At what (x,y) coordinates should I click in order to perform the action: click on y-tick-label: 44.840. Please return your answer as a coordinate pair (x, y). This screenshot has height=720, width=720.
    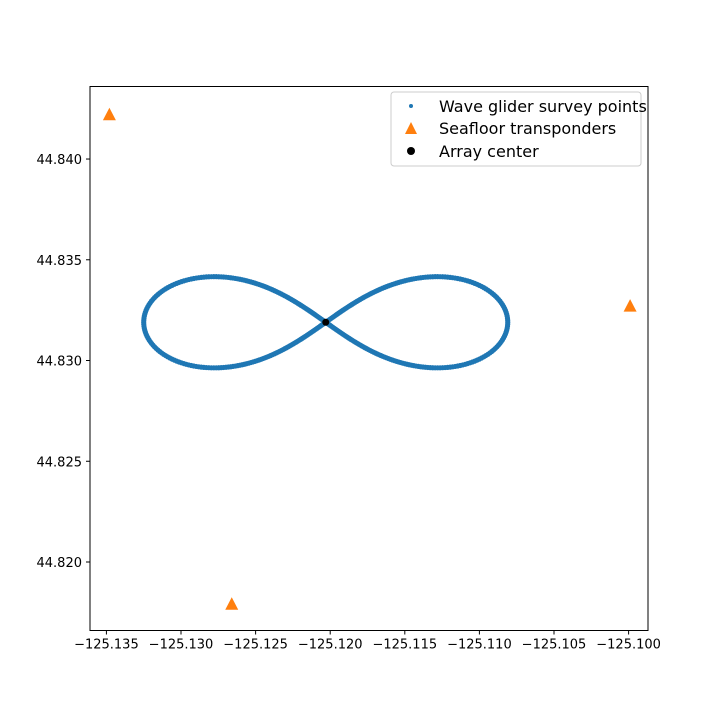
    Looking at the image, I should click on (60, 160).